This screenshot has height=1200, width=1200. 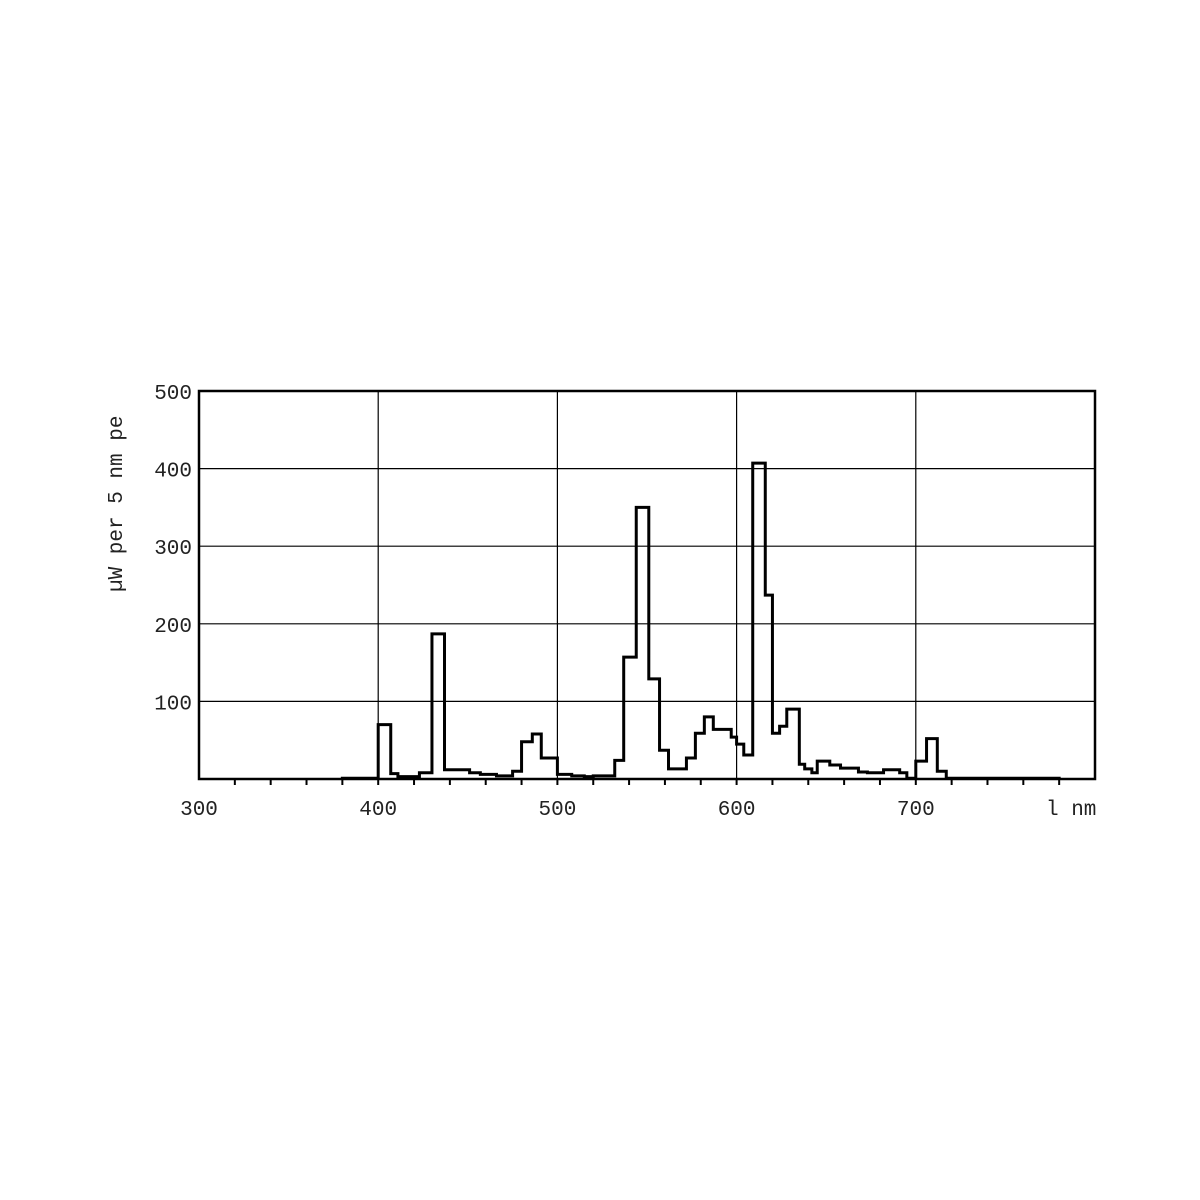 I want to click on x-tick-label: 600, so click(x=737, y=810).